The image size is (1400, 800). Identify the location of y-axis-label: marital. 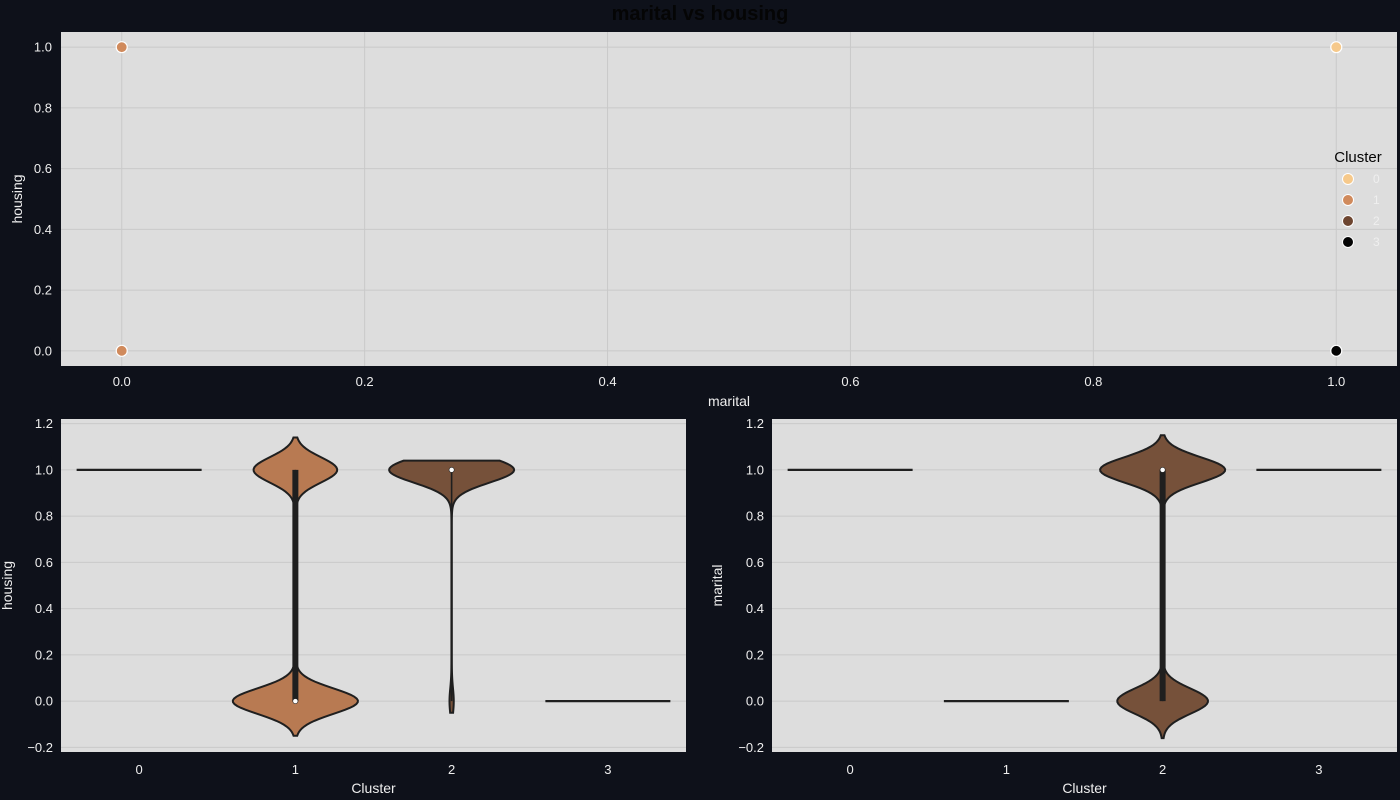
(717, 585).